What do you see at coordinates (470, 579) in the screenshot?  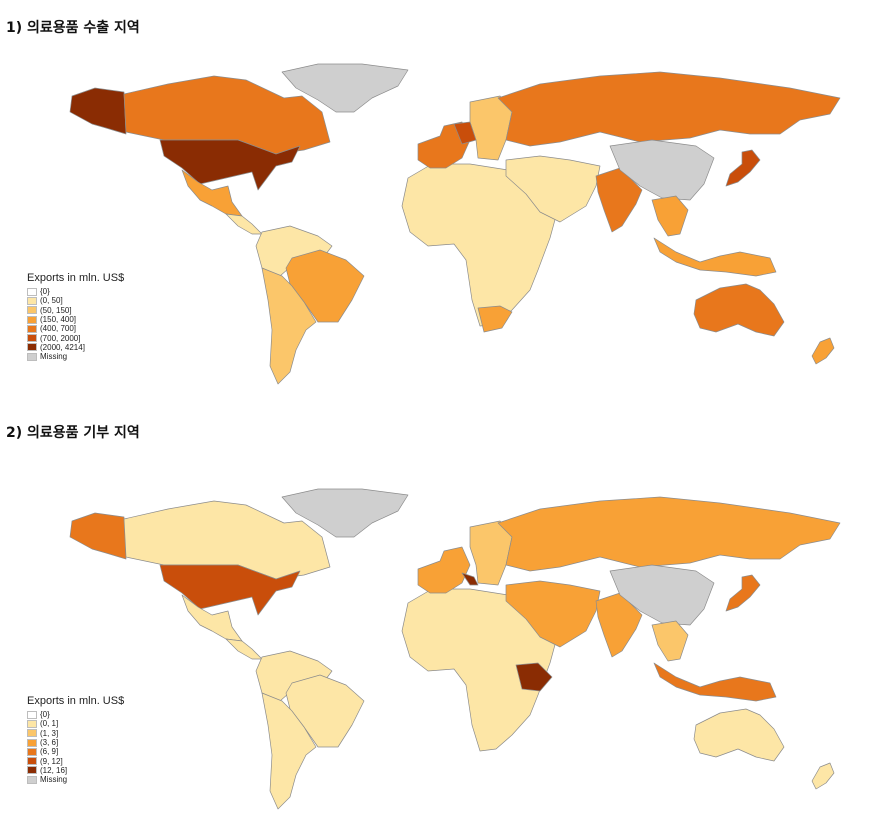 I see `region-italy` at bounding box center [470, 579].